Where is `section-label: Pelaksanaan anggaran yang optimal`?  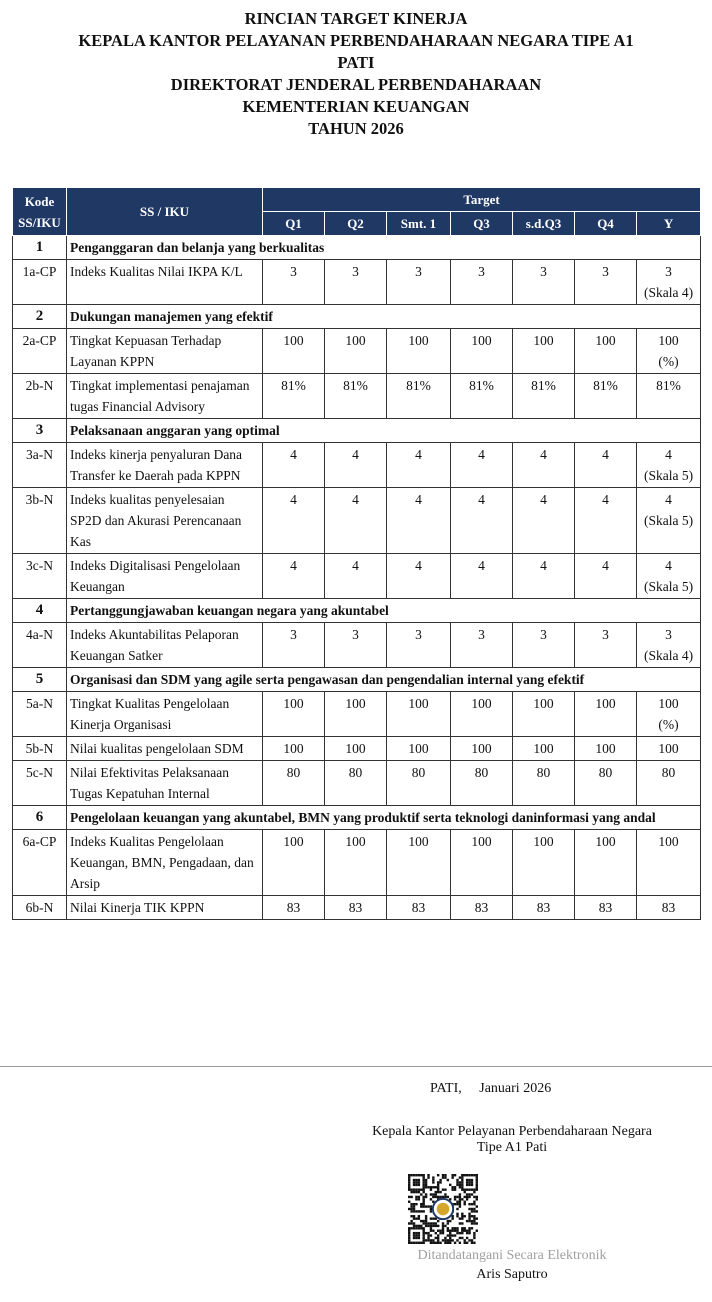
section-label: Pelaksanaan anggaran yang optimal is located at coordinates (383, 430).